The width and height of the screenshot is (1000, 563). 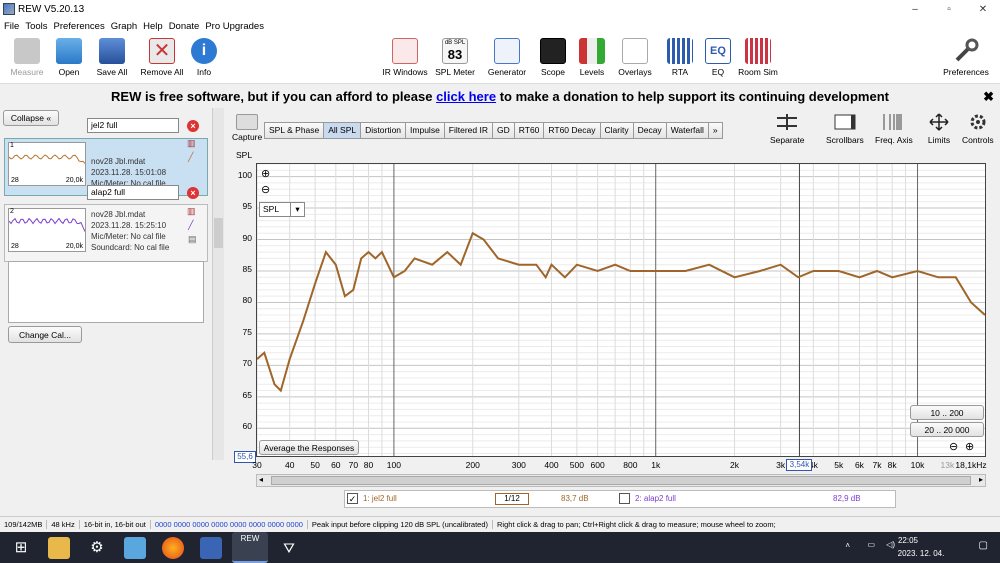 I want to click on average-responses-button: Average the Responses, so click(x=309, y=447).